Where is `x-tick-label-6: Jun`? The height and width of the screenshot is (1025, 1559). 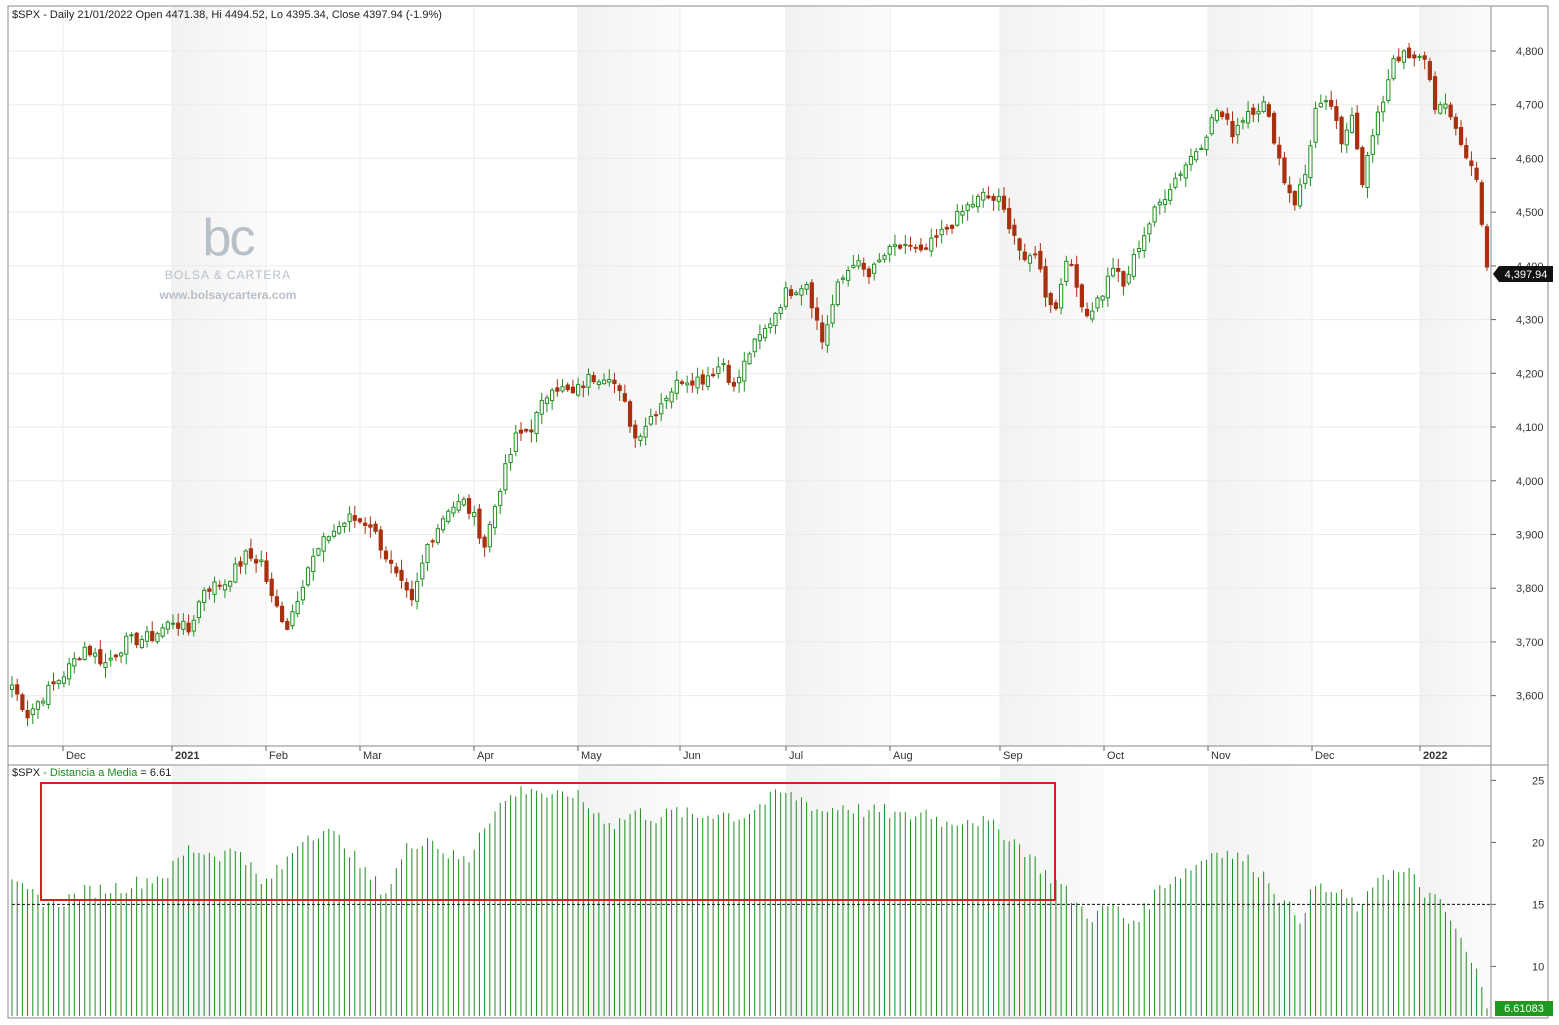
x-tick-label-6: Jun is located at coordinates (692, 756).